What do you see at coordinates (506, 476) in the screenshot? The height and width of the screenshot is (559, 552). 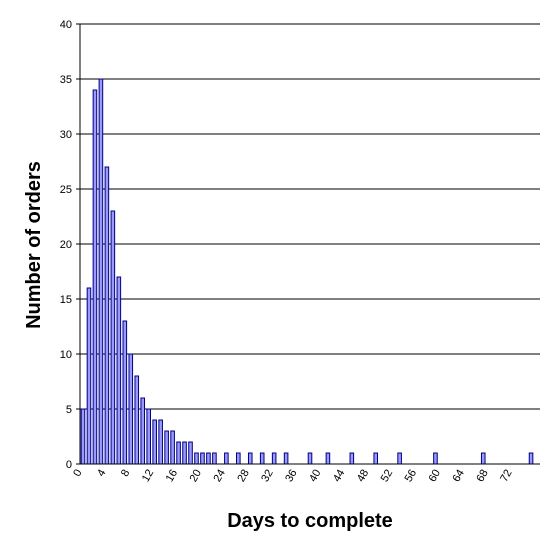 I see `x-tick-label: 72` at bounding box center [506, 476].